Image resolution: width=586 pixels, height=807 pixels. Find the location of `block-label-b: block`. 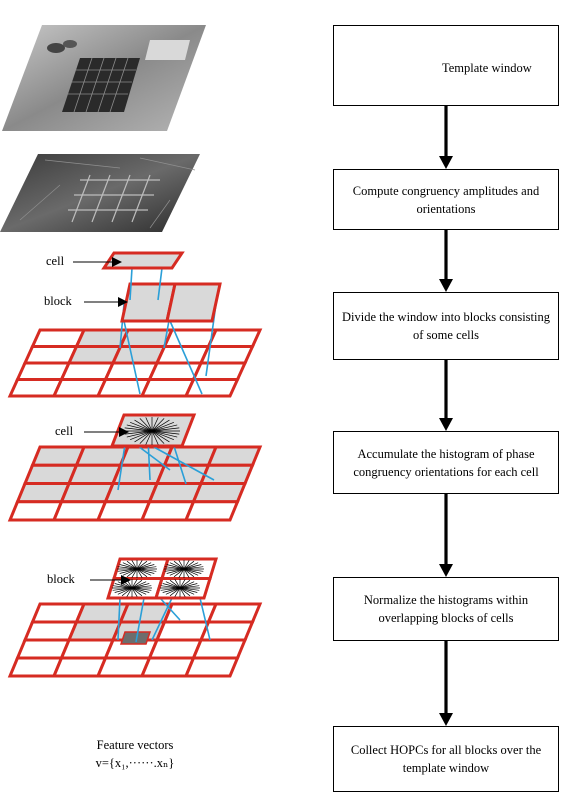

block-label-b: block is located at coordinates (61, 579).